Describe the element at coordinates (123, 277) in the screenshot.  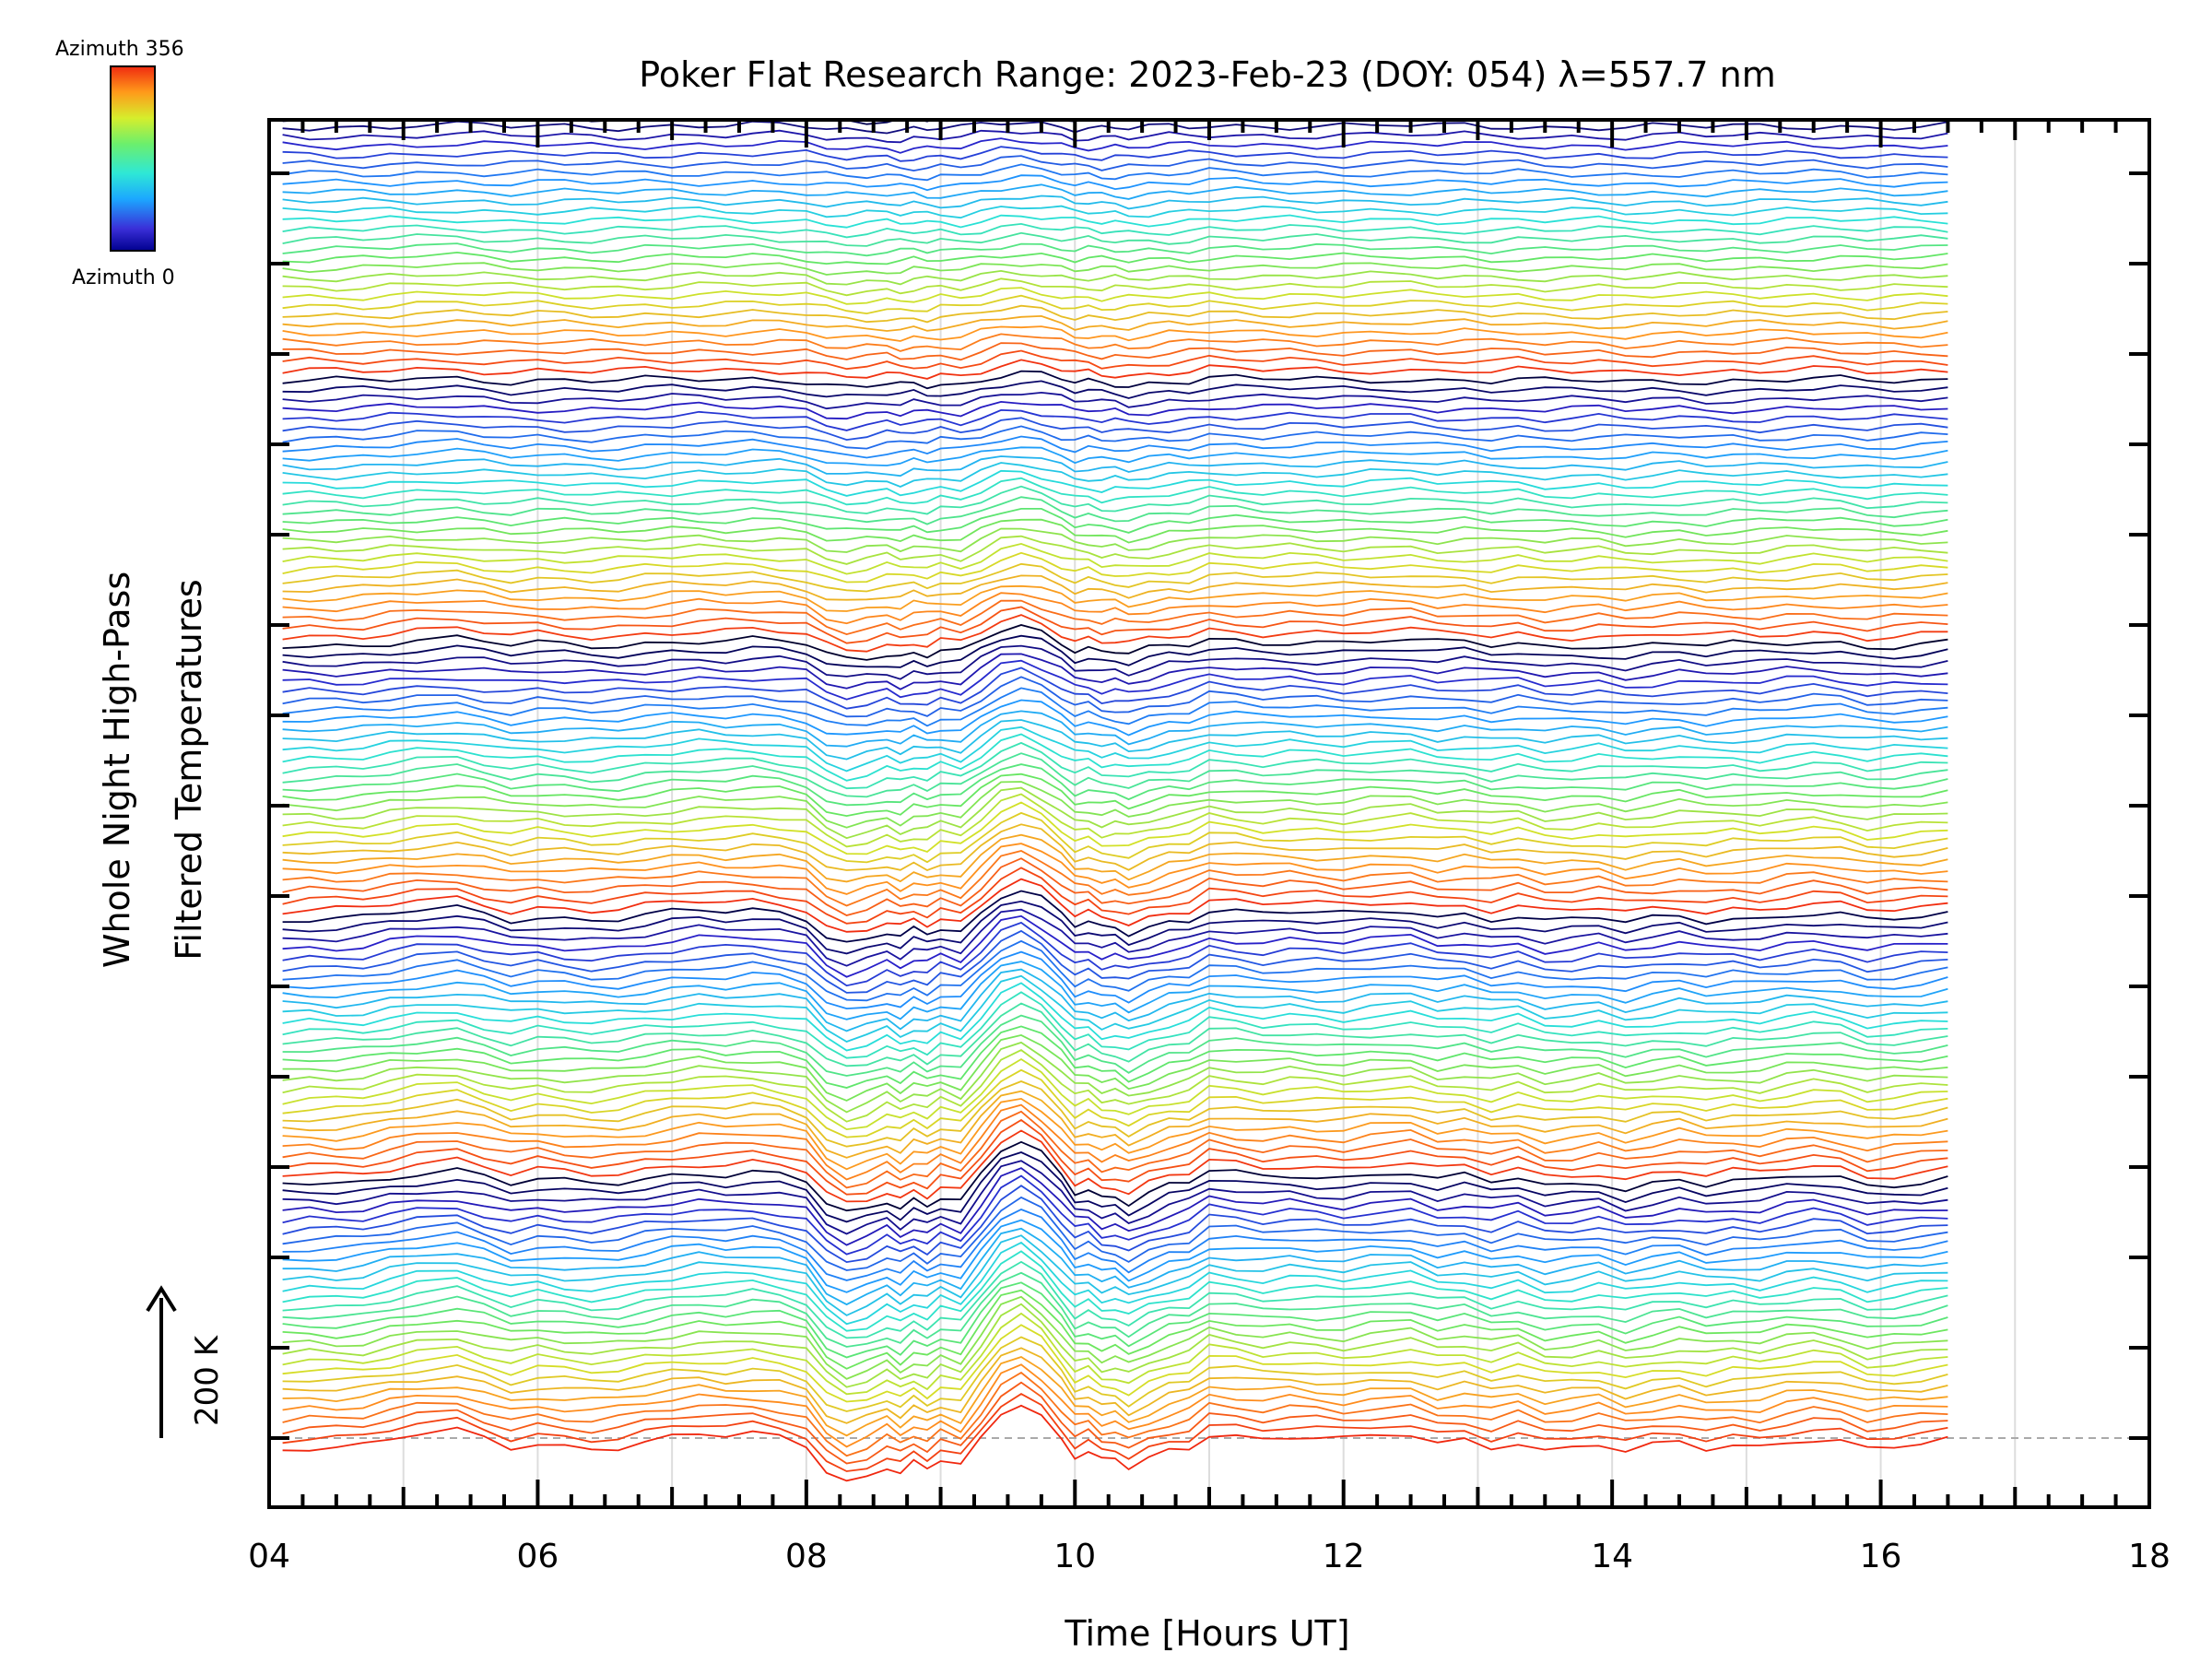
I see `colorbar-bottom-label: Azimuth 0` at that location.